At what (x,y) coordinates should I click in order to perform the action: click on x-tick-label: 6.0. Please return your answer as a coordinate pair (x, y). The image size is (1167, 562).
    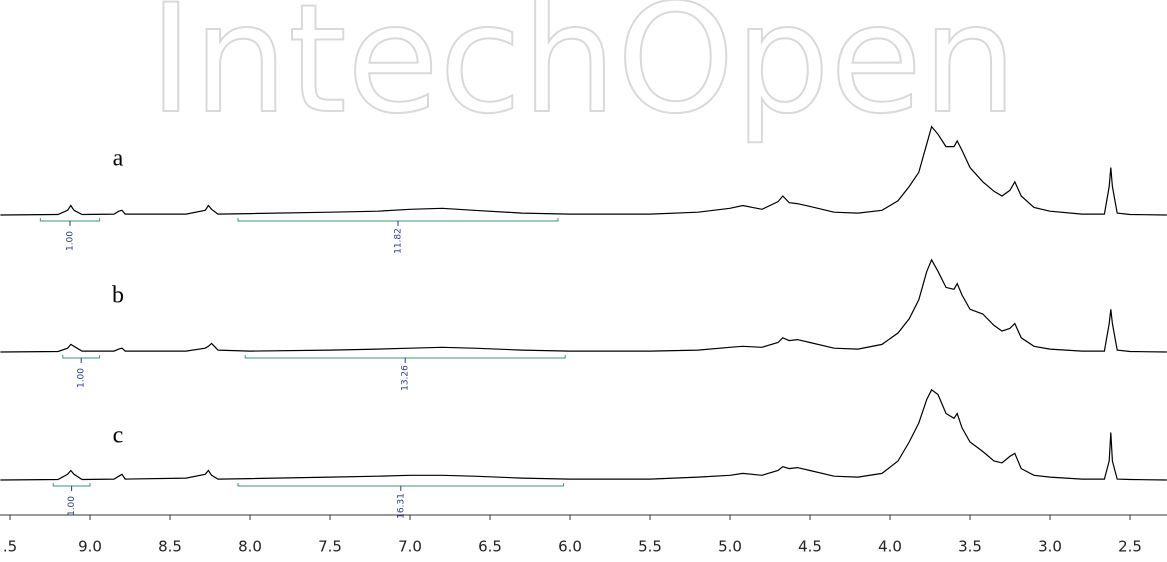
    Looking at the image, I should click on (570, 547).